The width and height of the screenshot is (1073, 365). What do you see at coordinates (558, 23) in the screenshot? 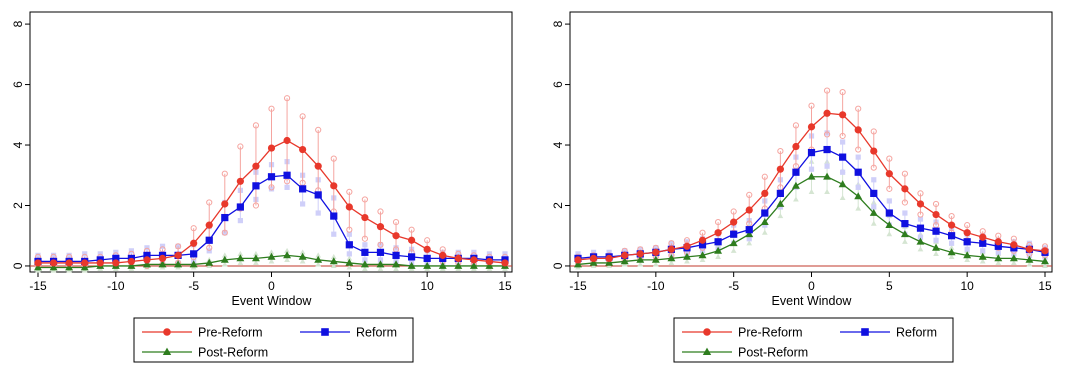
I see `y-tick-label: 8` at bounding box center [558, 23].